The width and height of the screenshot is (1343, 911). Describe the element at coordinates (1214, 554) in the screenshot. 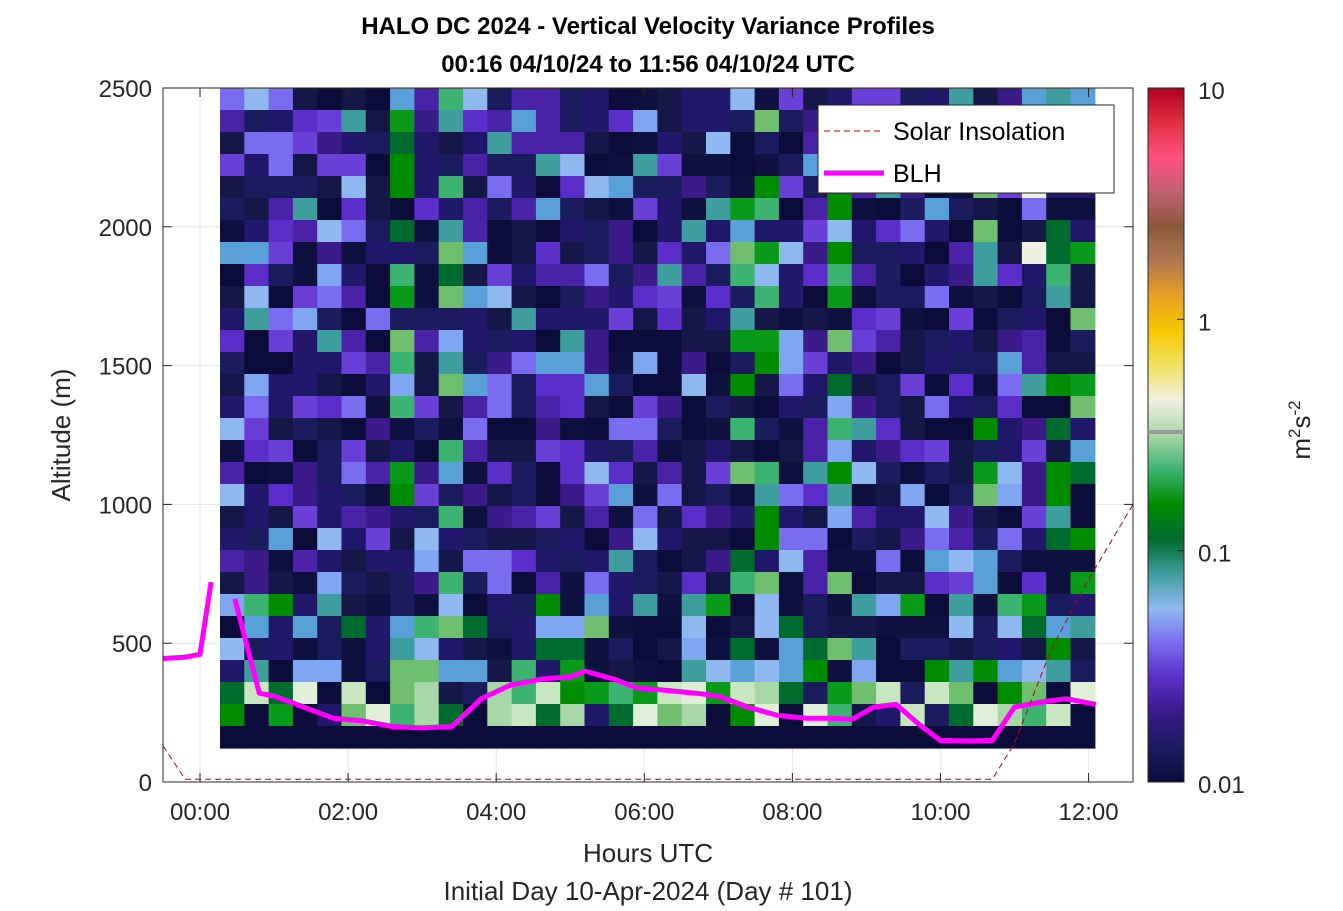

I see `colorbar-tick-label: 0.1` at that location.